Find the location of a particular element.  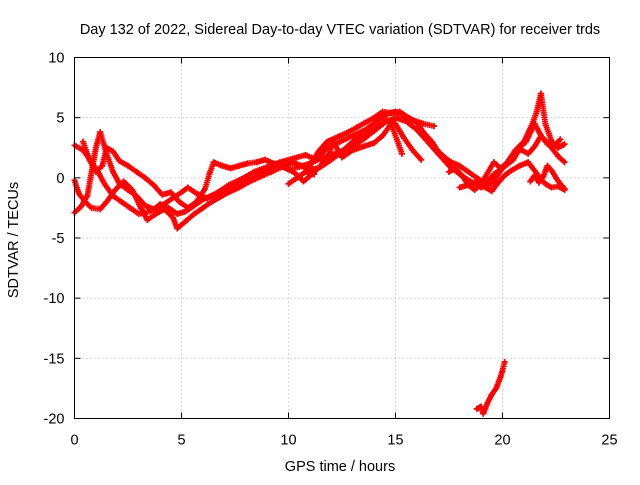

y-tick-label: -15 is located at coordinates (54, 359).